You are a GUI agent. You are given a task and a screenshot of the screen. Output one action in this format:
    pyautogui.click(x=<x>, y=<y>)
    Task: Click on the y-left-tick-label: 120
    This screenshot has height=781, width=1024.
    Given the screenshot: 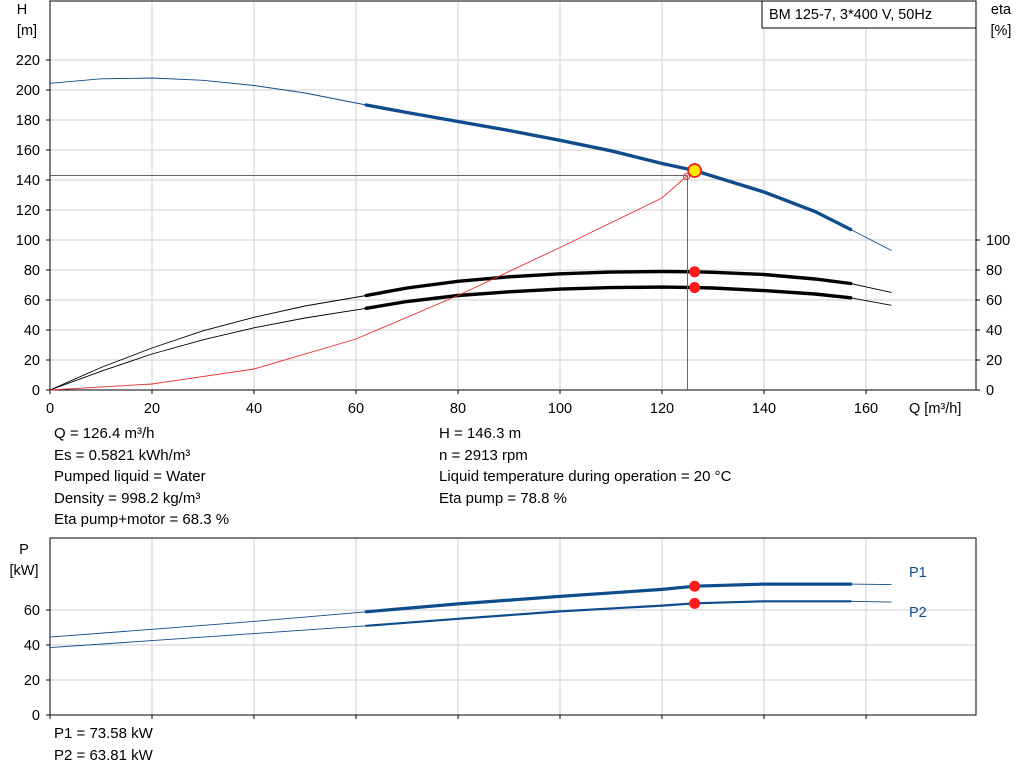 What is the action you would take?
    pyautogui.click(x=28, y=211)
    